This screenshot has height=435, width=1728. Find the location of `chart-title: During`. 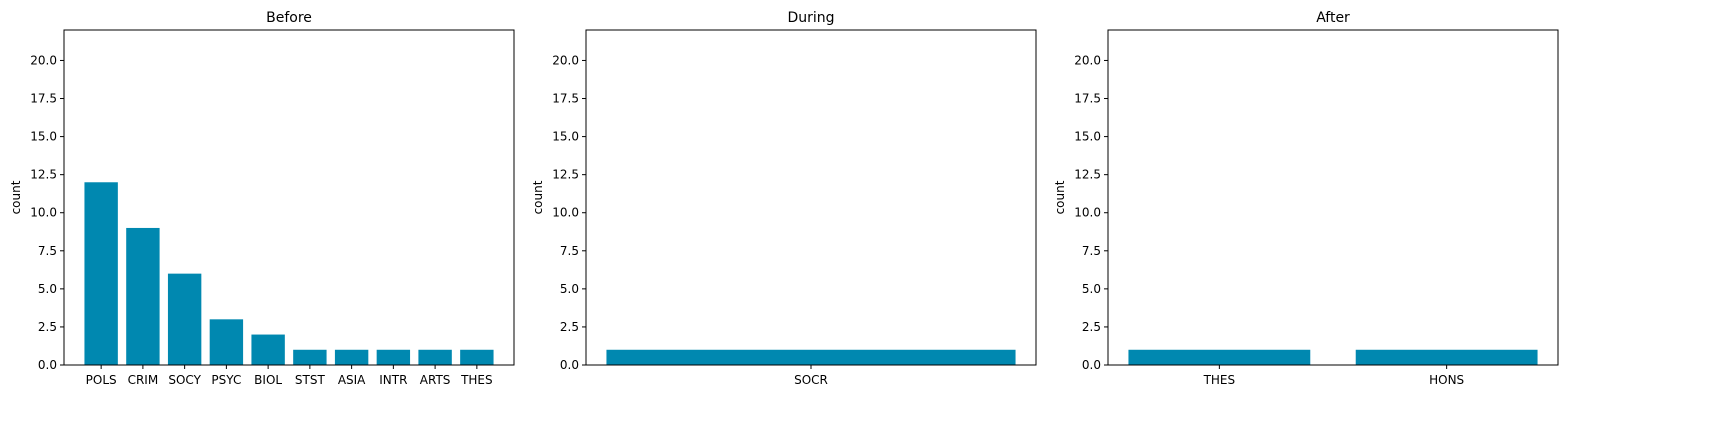

chart-title: During is located at coordinates (810, 18).